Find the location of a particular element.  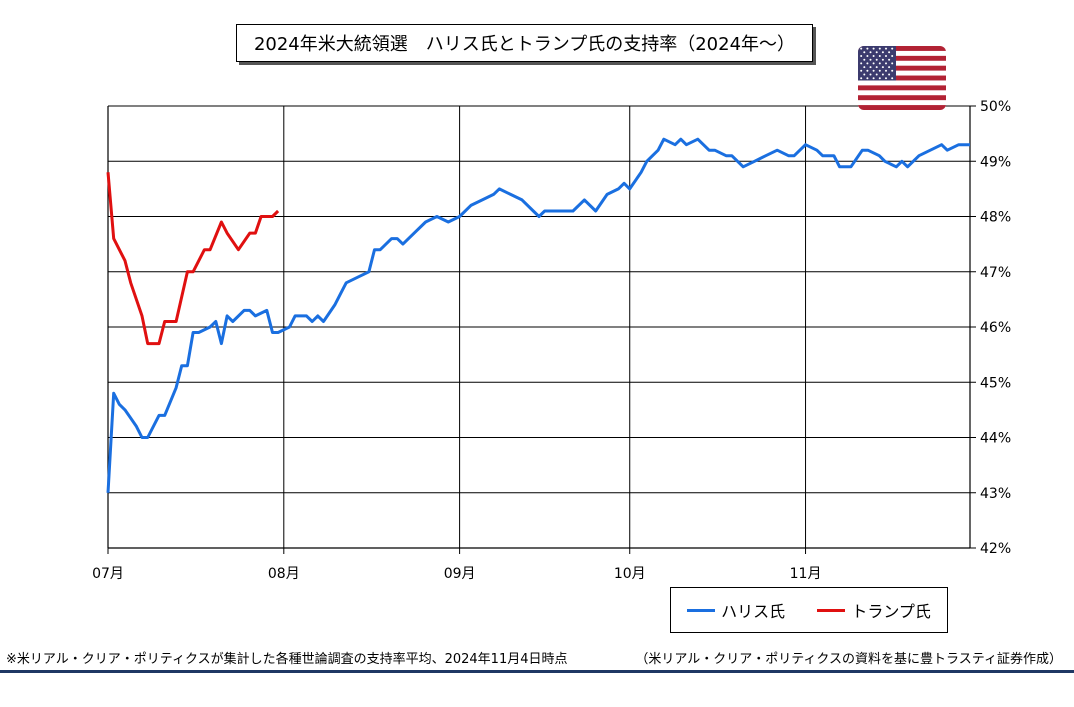

y-tick-label: 46% is located at coordinates (995, 328).